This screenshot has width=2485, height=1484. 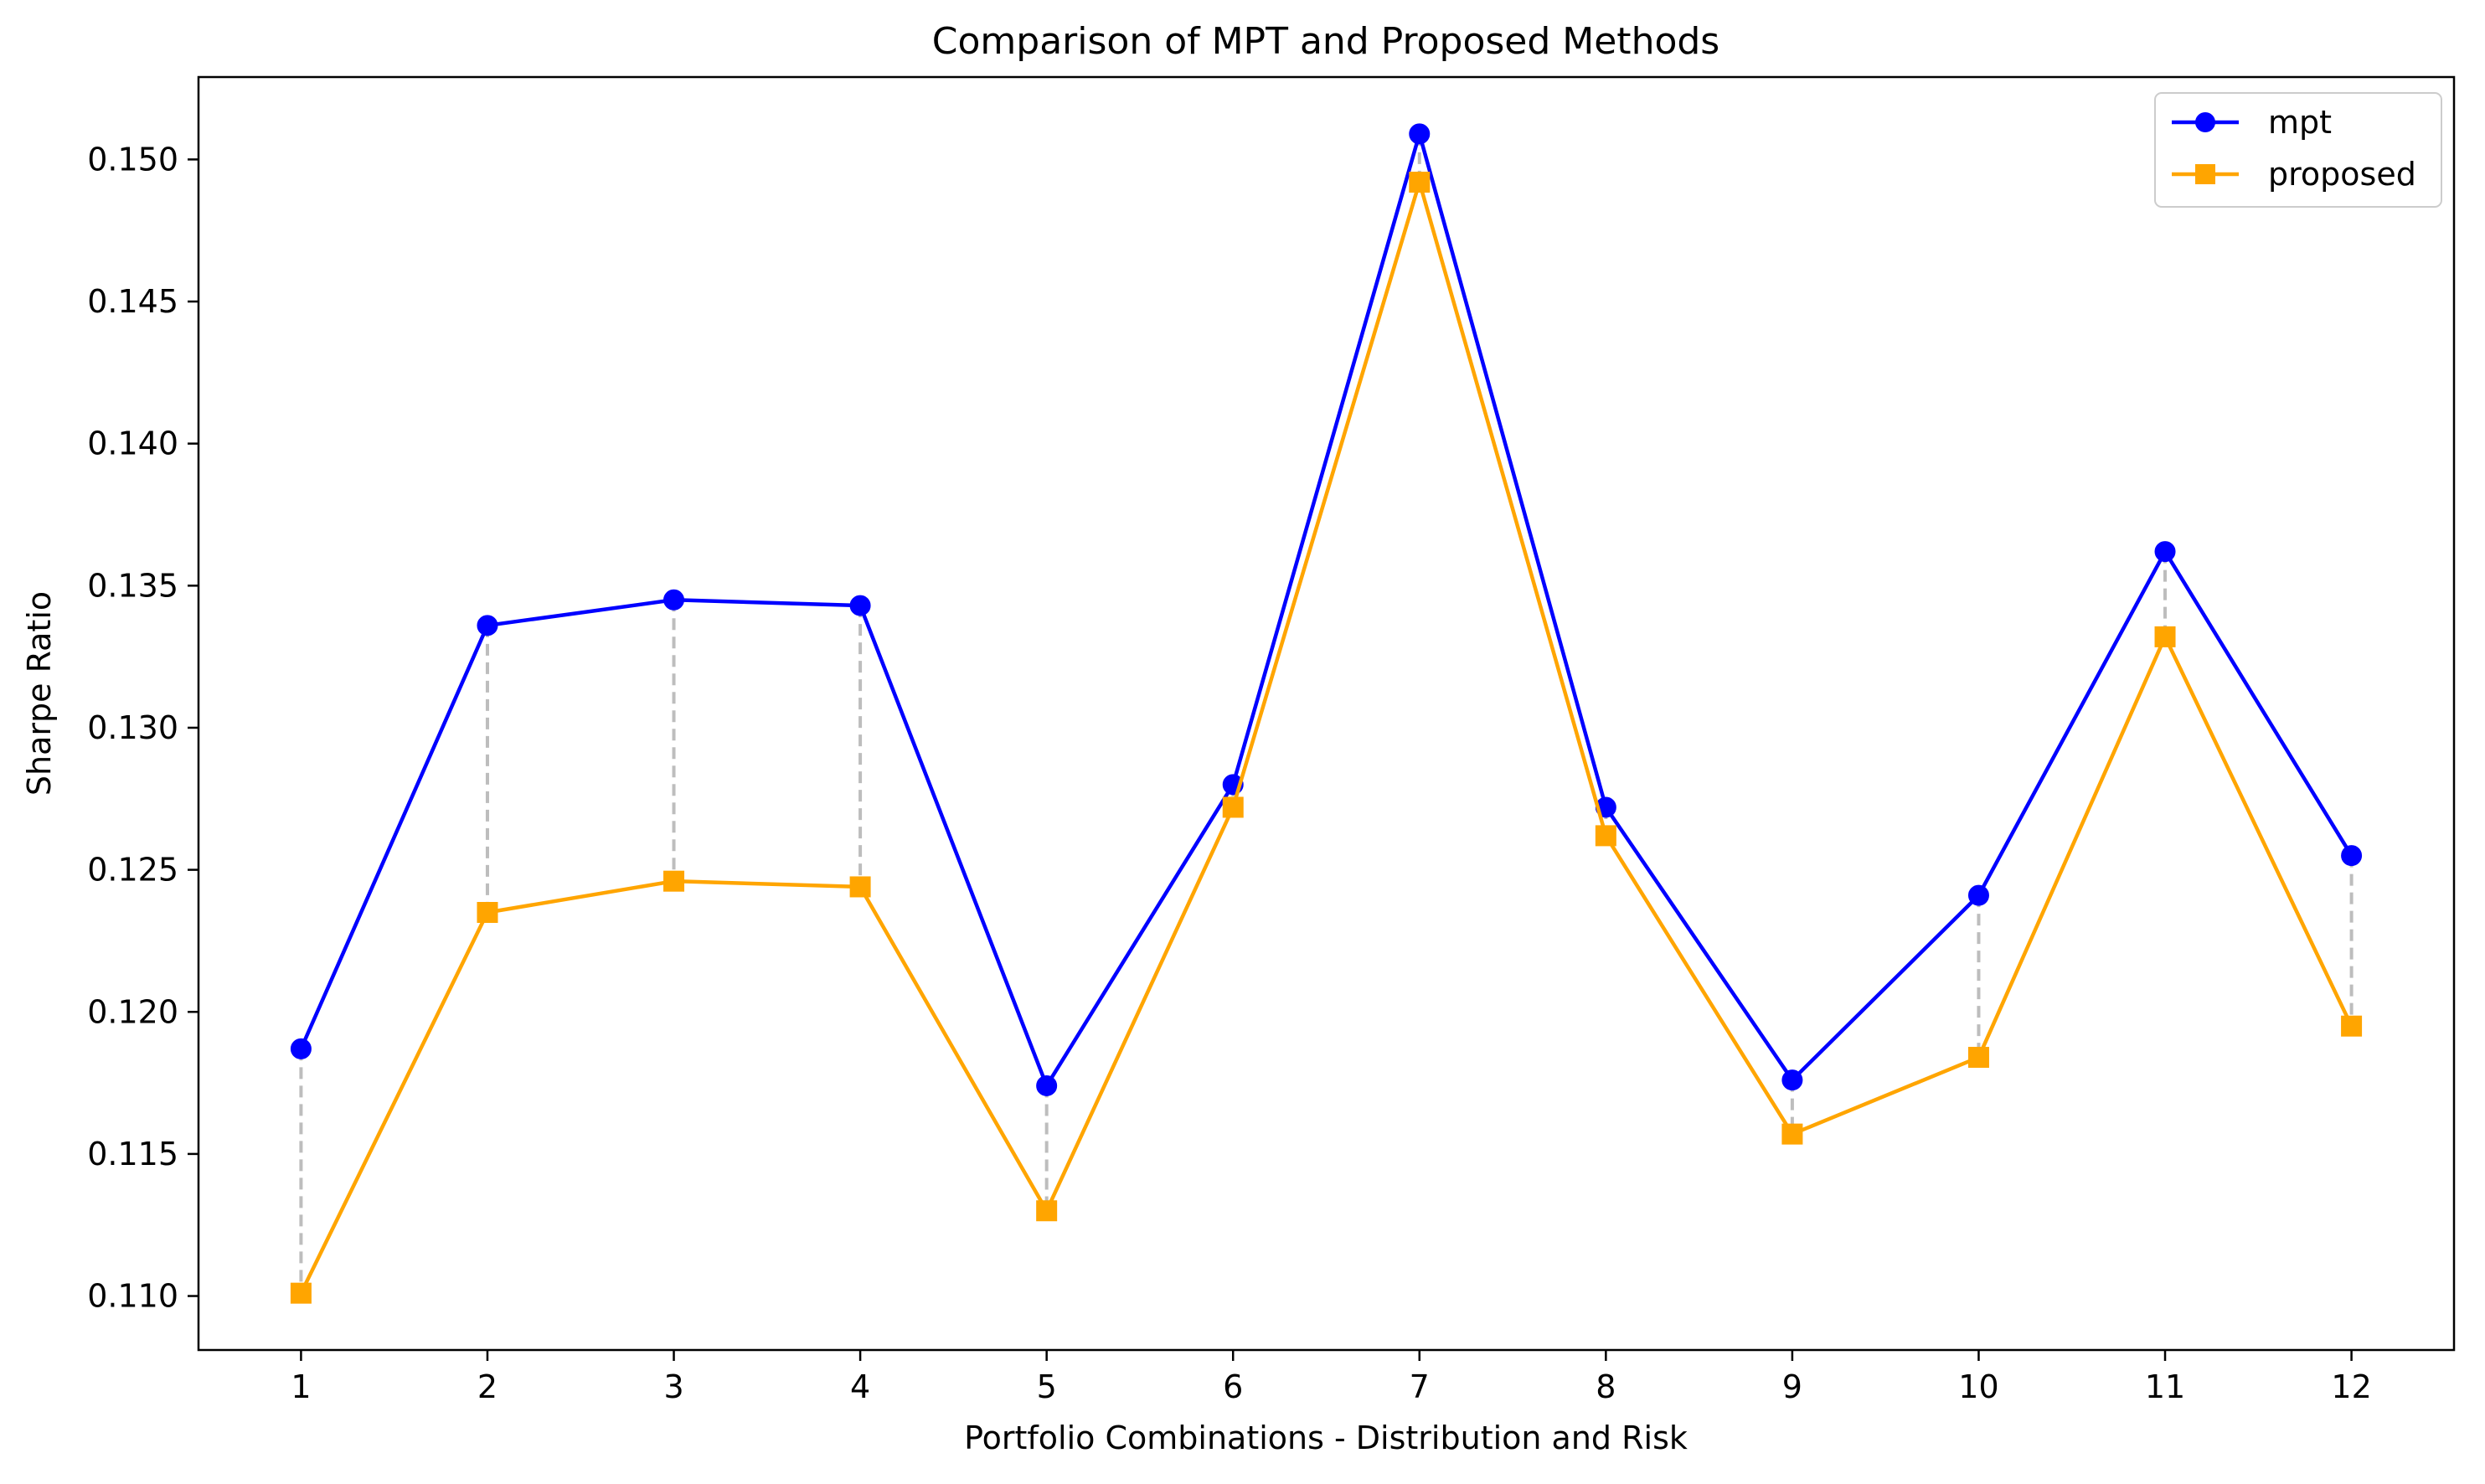 I want to click on x-tick-label: 6, so click(x=1233, y=1386).